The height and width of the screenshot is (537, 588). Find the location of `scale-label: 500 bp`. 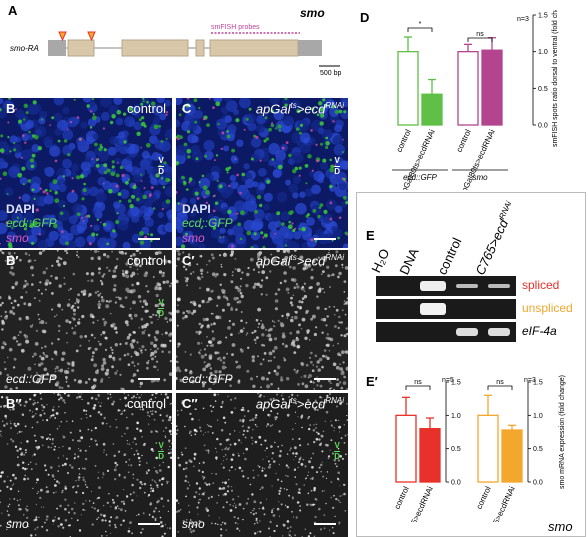

scale-label: 500 bp is located at coordinates (331, 73).